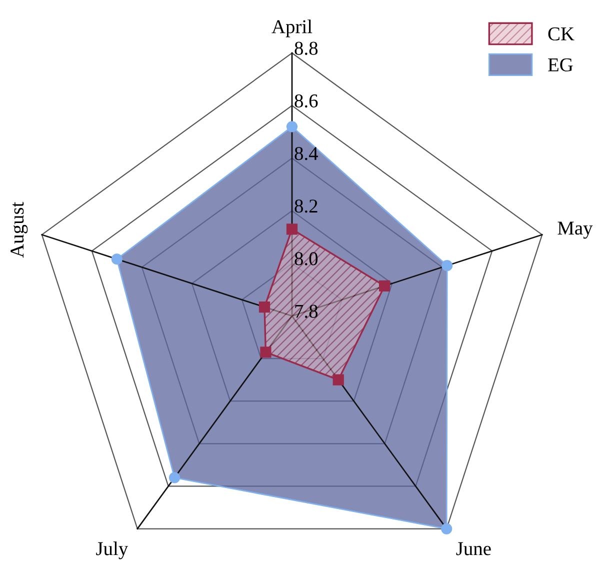  I want to click on legend-label: CK, so click(561, 33).